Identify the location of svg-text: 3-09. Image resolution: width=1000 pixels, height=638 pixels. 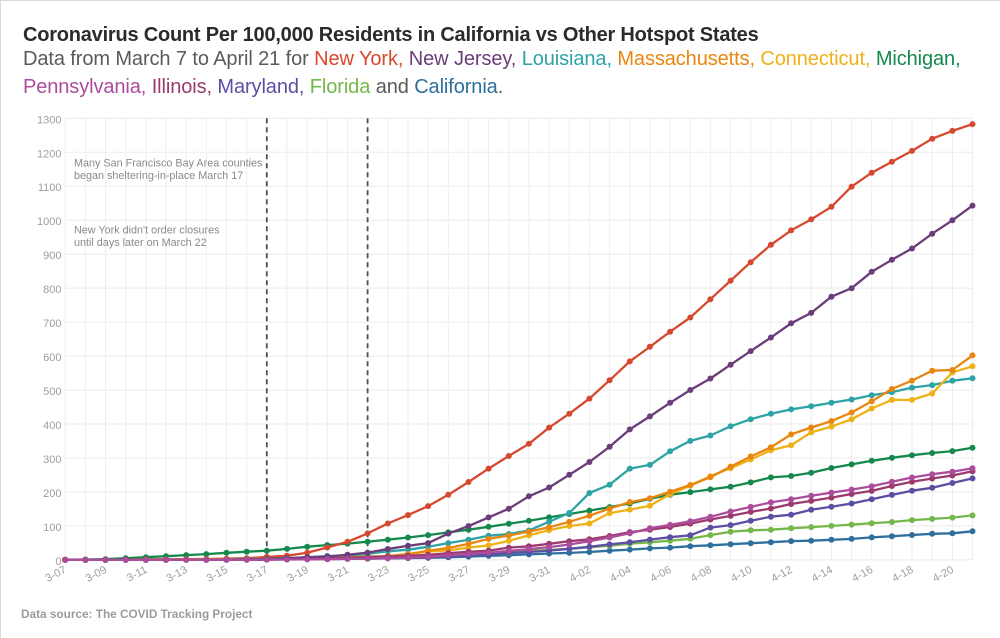
(96, 574).